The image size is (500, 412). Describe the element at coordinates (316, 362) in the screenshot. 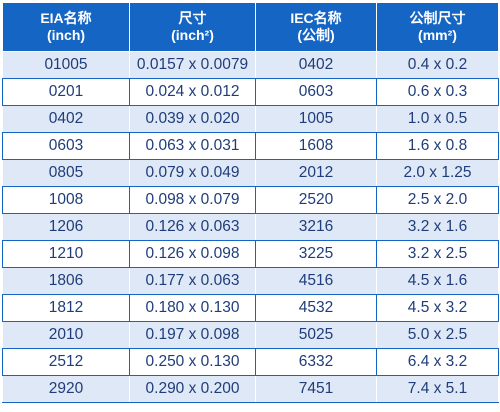

I see `cell-iec-name: 6332` at that location.